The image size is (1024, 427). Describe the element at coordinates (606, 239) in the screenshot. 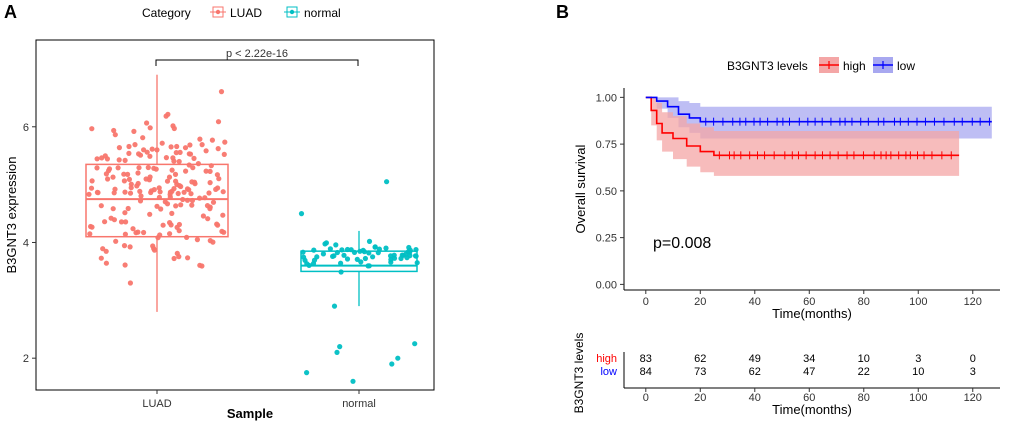

I see `b-ytick-label: 0.25` at that location.